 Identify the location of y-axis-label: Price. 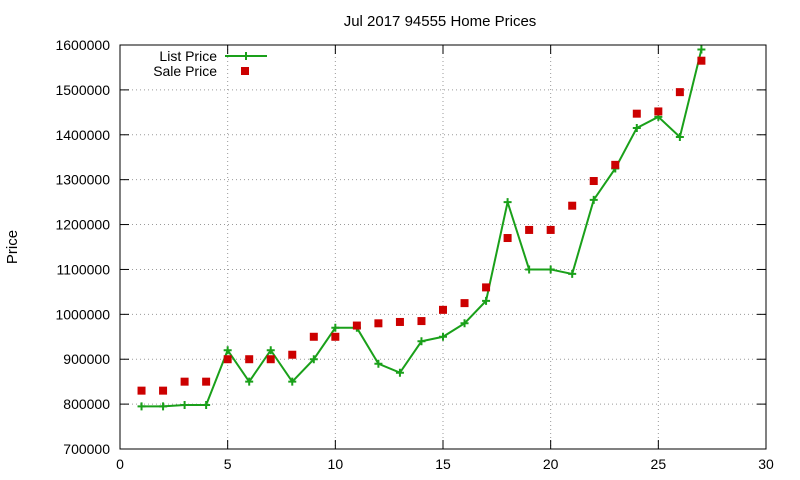
(12, 247).